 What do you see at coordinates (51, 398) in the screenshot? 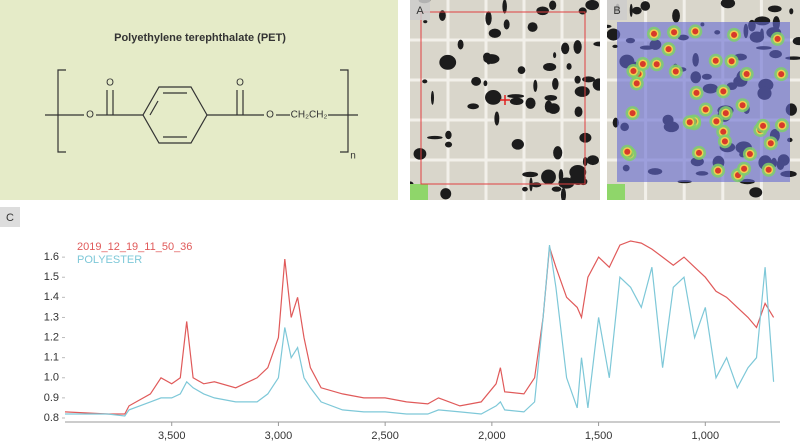
I see `y-tick-label: 0.9` at bounding box center [51, 398].